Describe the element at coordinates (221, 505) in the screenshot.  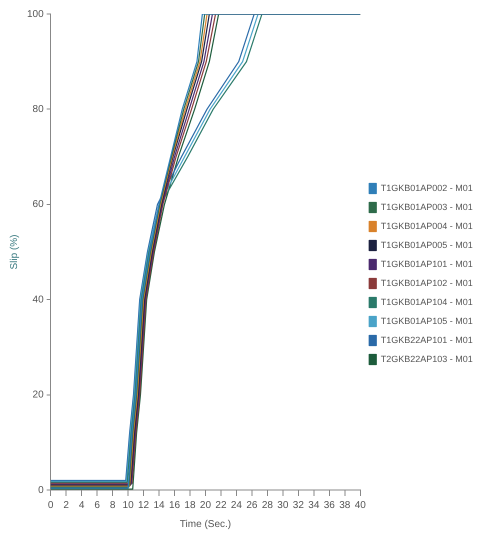
I see `x-tick-label: 22` at that location.